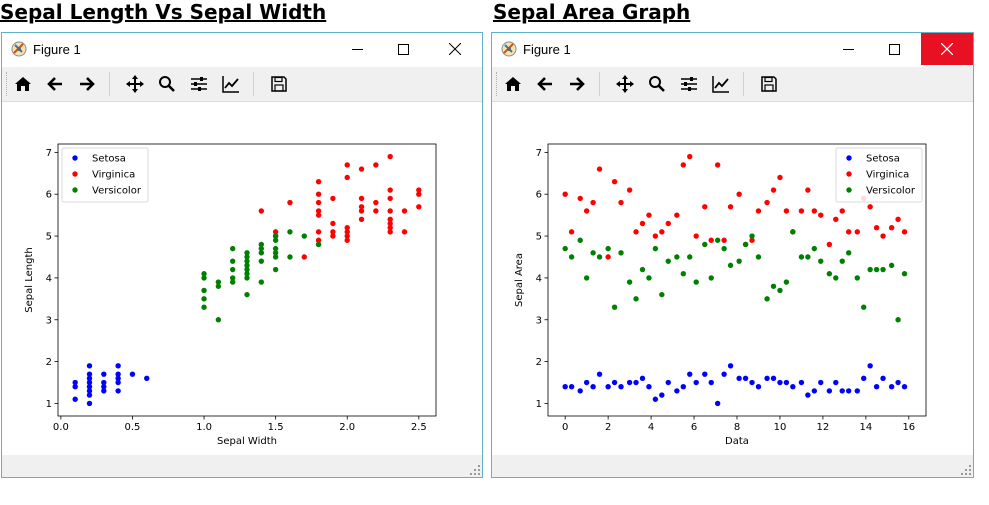  I want to click on configure-subplots-icon, so click(199, 84).